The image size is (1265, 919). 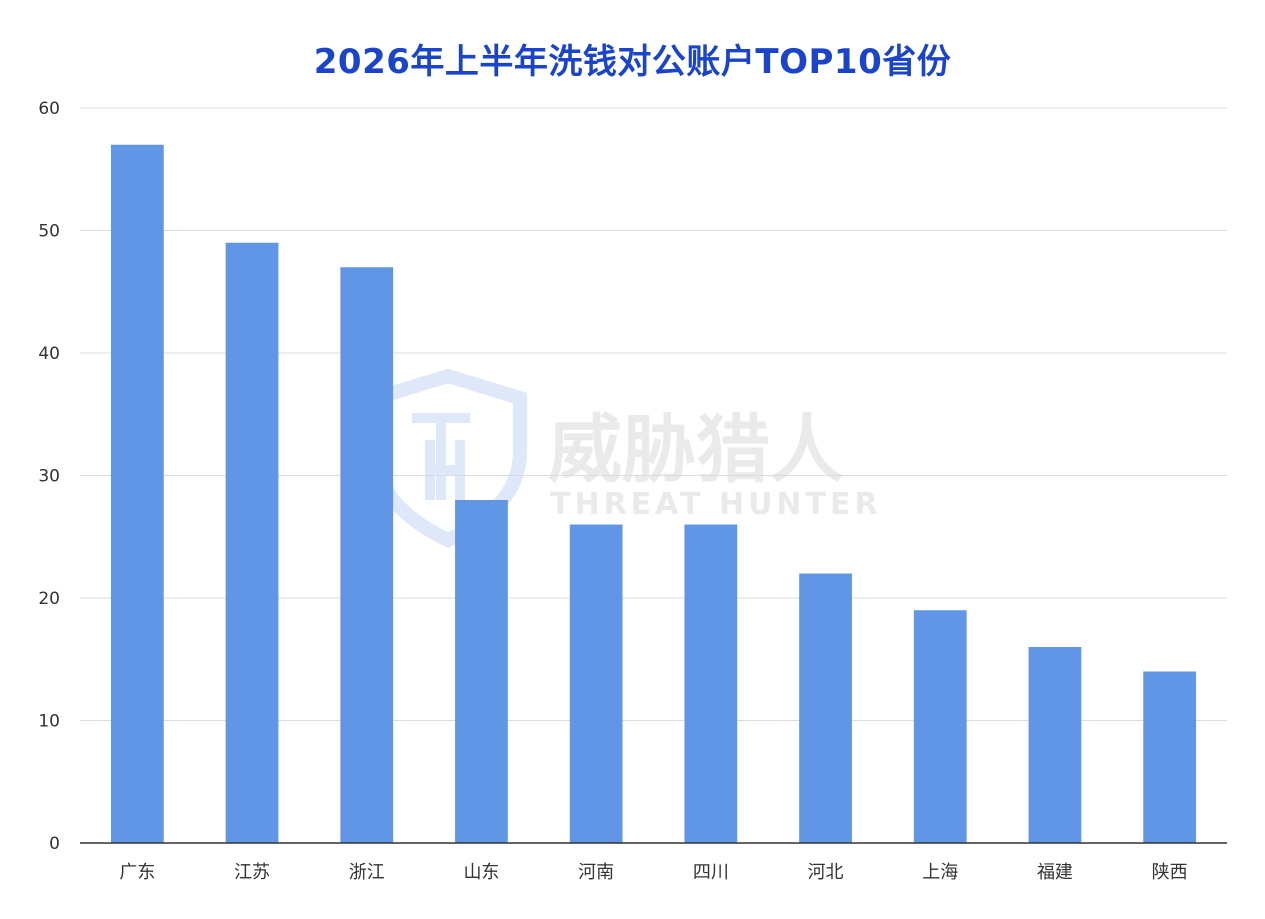 I want to click on y-tick-label: 30, so click(x=49, y=477).